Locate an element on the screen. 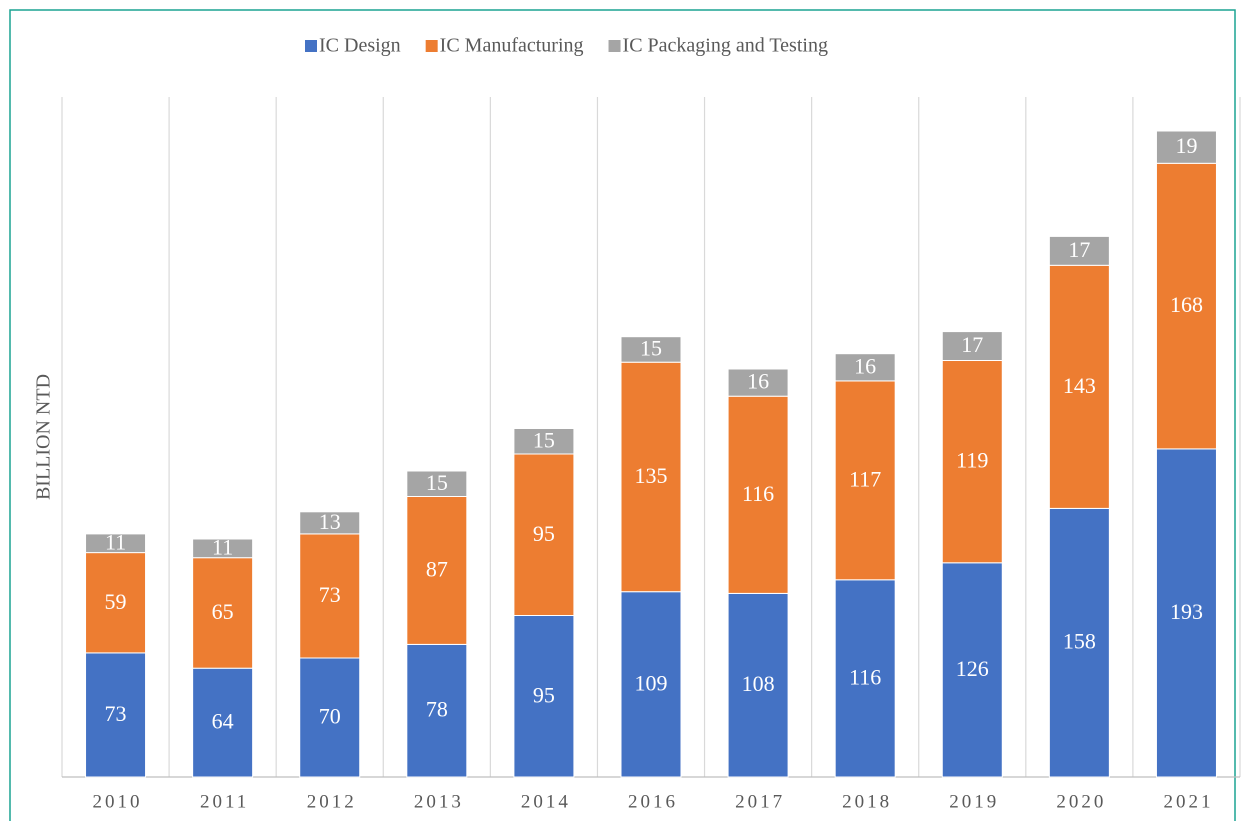 The image size is (1245, 821). data-label: 70 is located at coordinates (330, 716).